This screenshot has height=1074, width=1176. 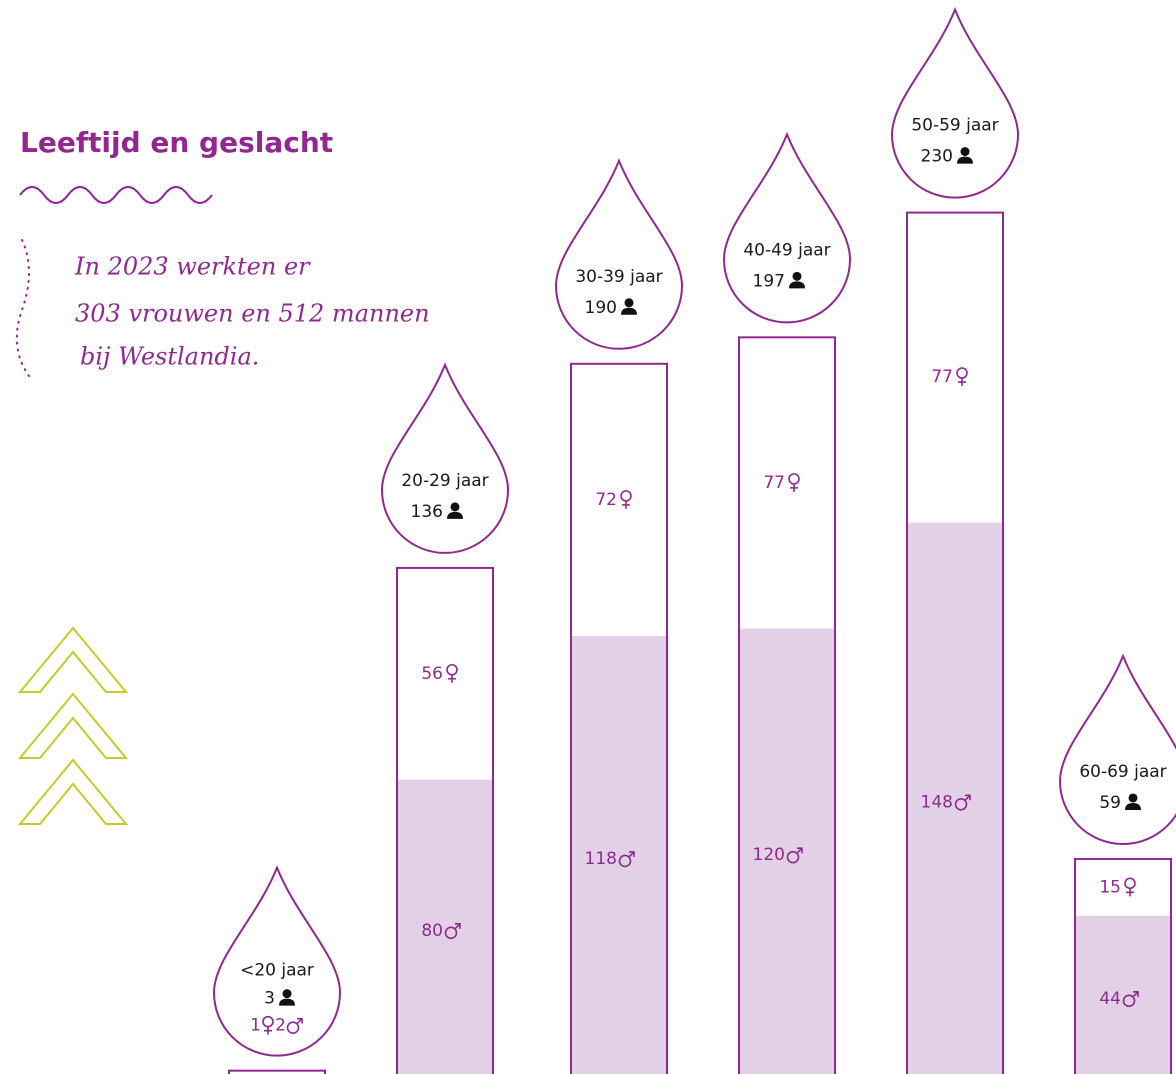 I want to click on wavy-line, so click(x=116, y=195).